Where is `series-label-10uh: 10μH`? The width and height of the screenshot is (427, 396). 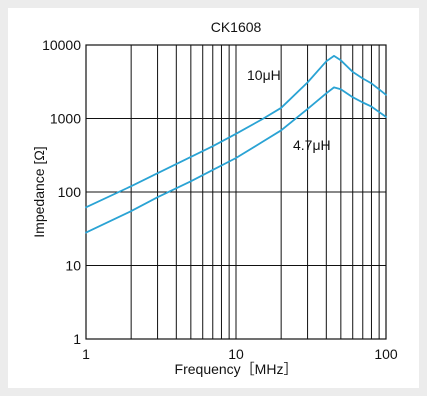 series-label-10uh: 10μH is located at coordinates (264, 75).